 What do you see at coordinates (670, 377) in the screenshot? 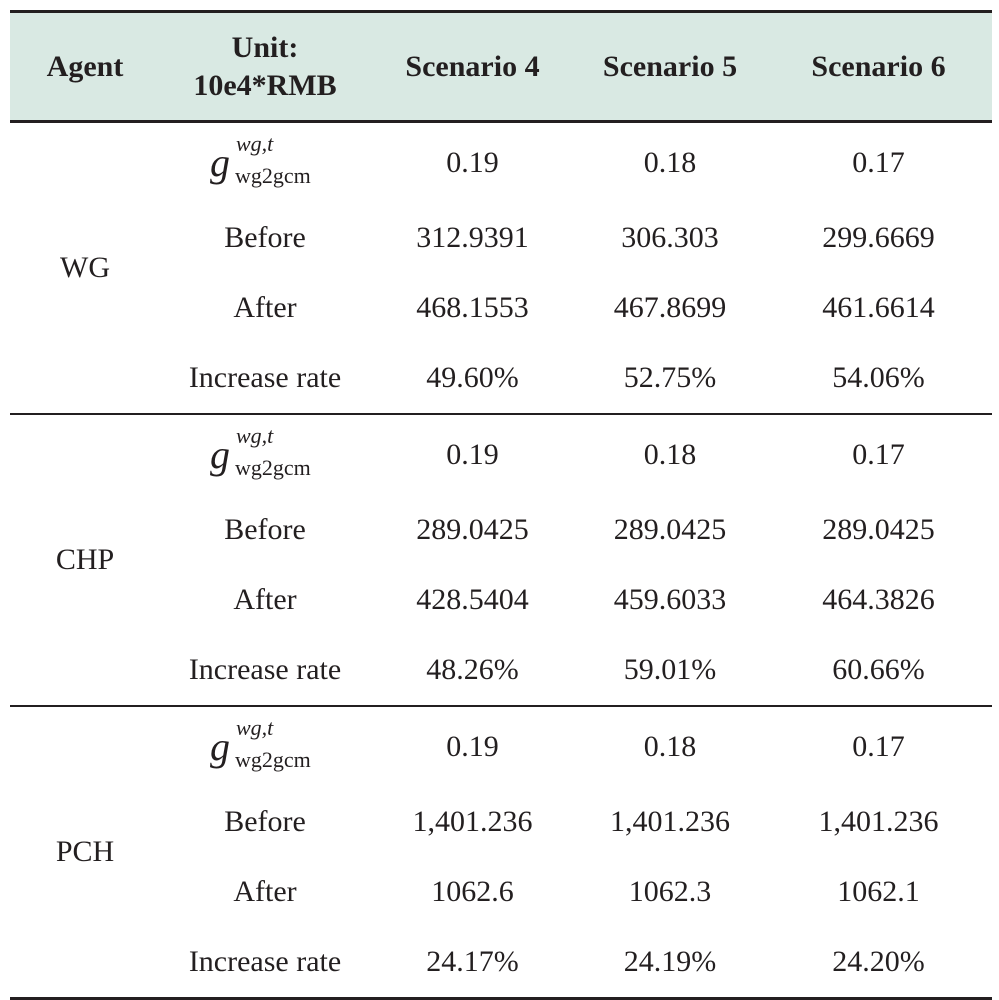
I see `cell-scenario-5: 52.75%` at bounding box center [670, 377].